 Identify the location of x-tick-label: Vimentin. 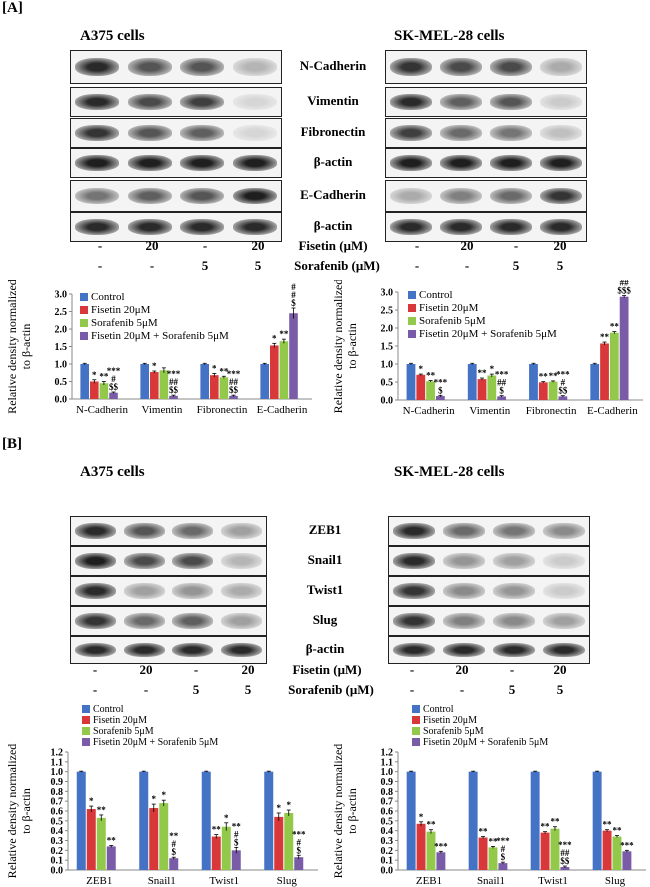
(489, 411).